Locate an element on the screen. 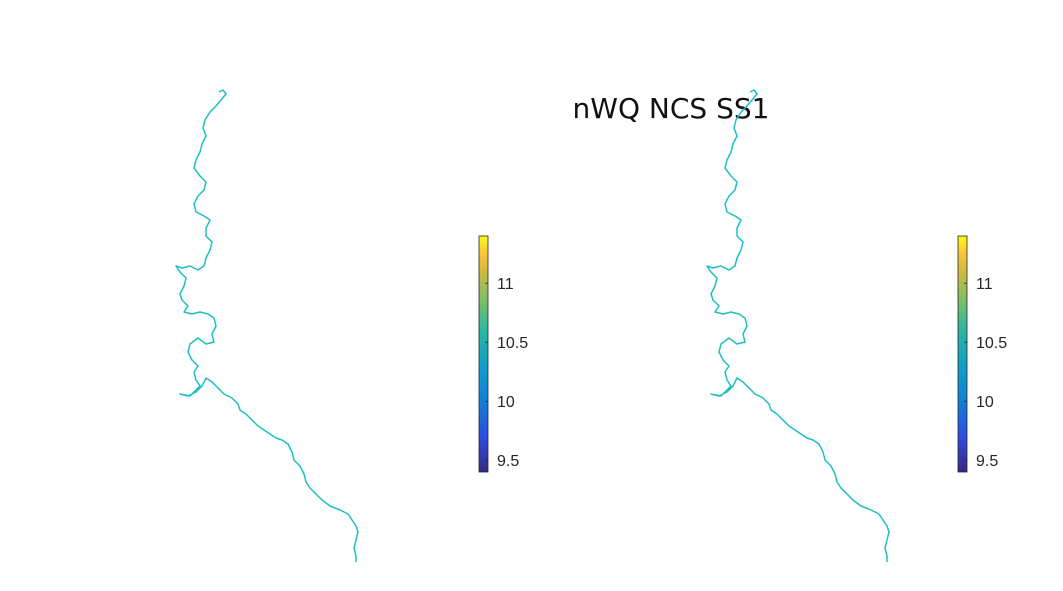  river-map-right is located at coordinates (798, 326).